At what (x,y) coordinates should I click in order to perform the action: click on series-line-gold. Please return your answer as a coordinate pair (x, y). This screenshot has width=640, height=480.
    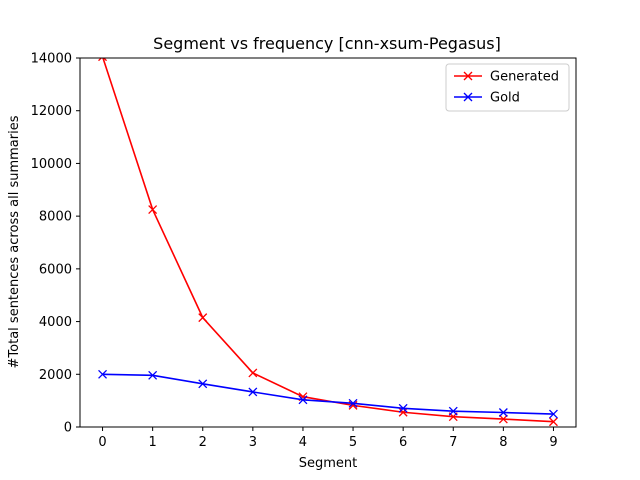
    Looking at the image, I should click on (328, 394).